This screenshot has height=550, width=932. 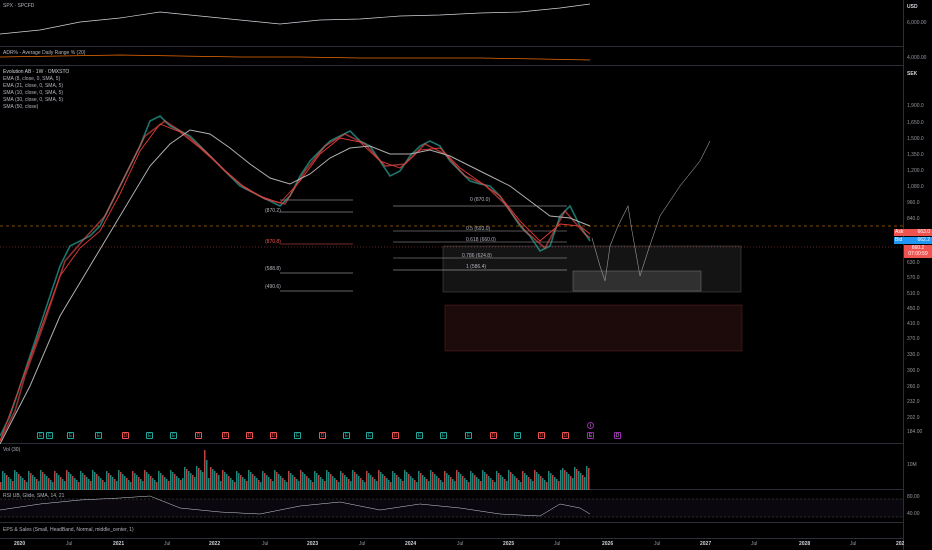 I want to click on price-tick: 840.0, so click(x=913, y=219).